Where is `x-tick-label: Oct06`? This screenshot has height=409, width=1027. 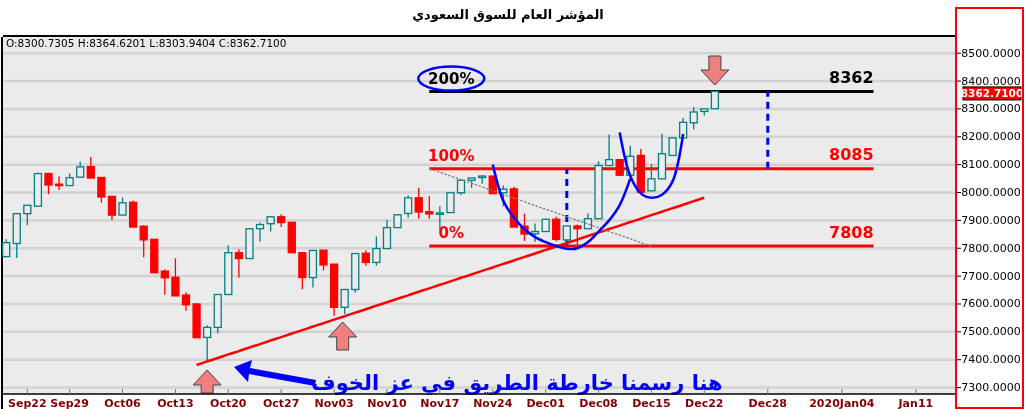
x-tick-label: Oct06 is located at coordinates (123, 402).